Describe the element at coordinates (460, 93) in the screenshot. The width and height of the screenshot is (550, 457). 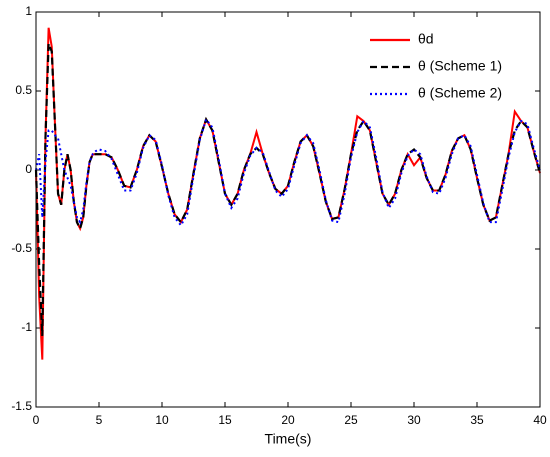
I see `legend-label: θ (Scheme 2)` at that location.